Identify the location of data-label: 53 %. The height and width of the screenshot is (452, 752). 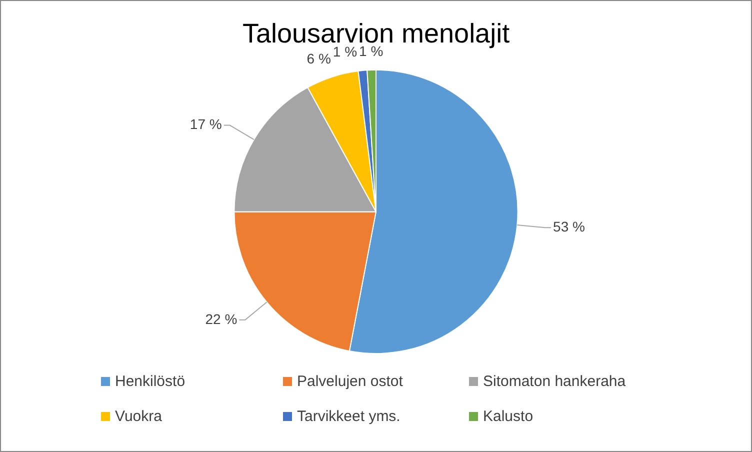
(569, 226).